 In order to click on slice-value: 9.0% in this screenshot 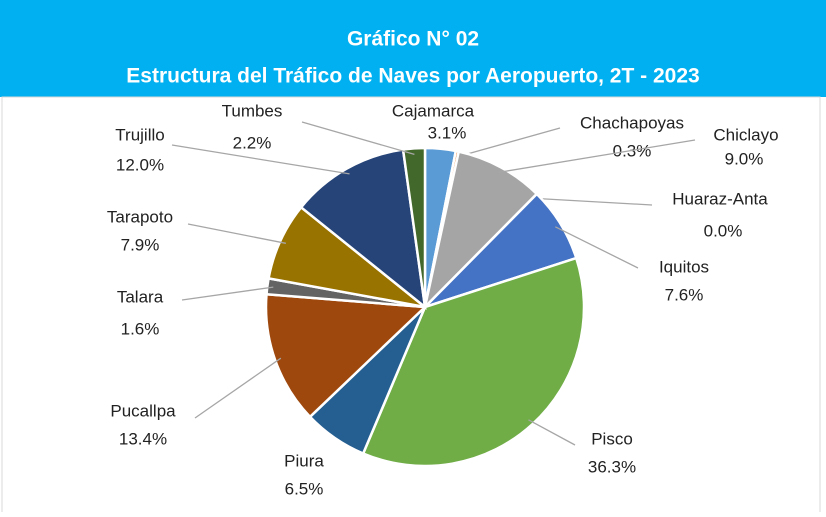, I will do `click(744, 158)`.